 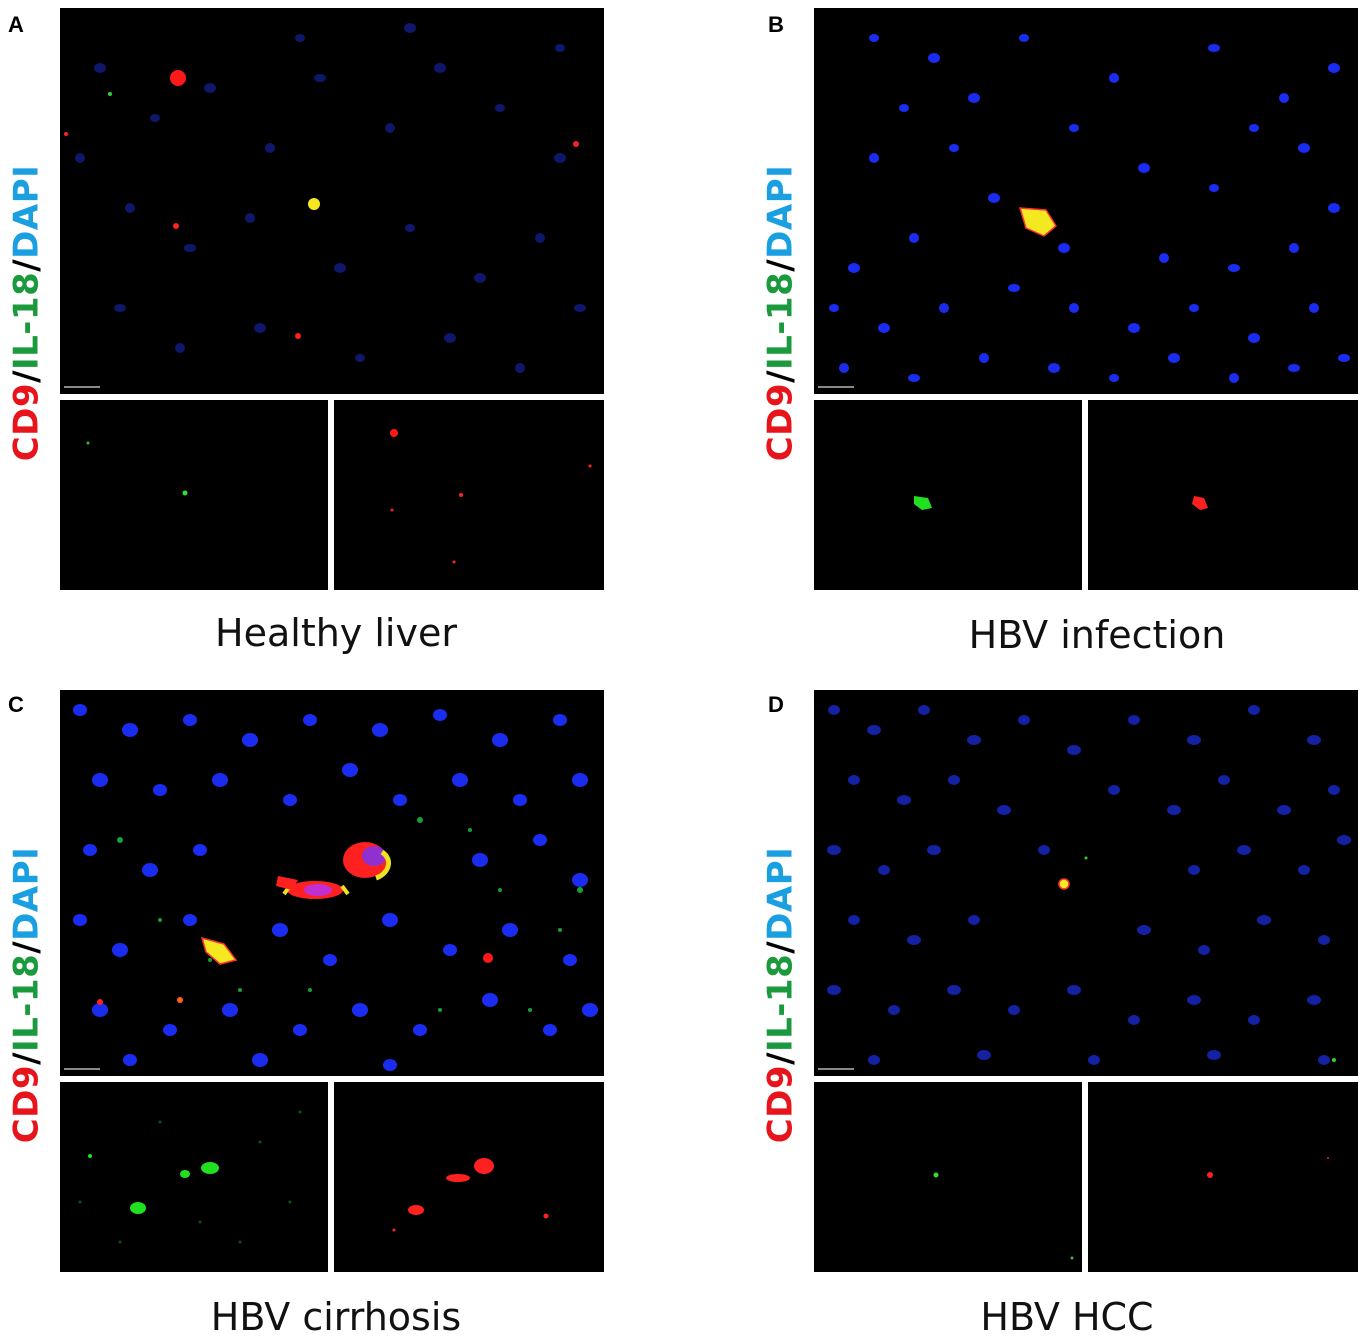 I want to click on stain-label-b: CD9/IL-18/DAPI, so click(x=780, y=313).